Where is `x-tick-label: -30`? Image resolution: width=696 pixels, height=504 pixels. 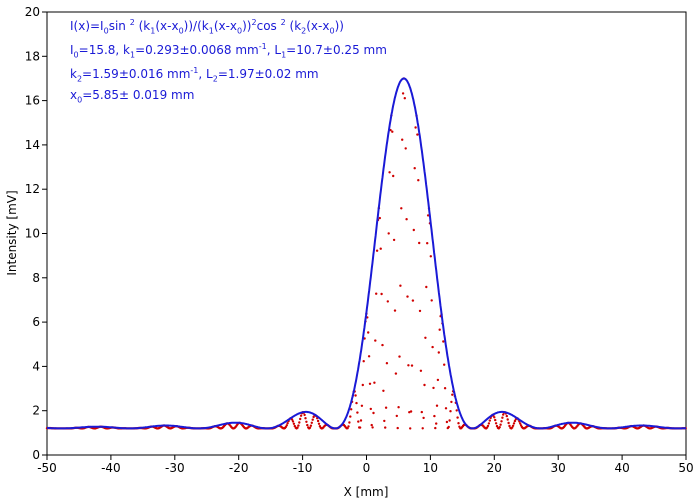
x-tick-label: -30 is located at coordinates (175, 468).